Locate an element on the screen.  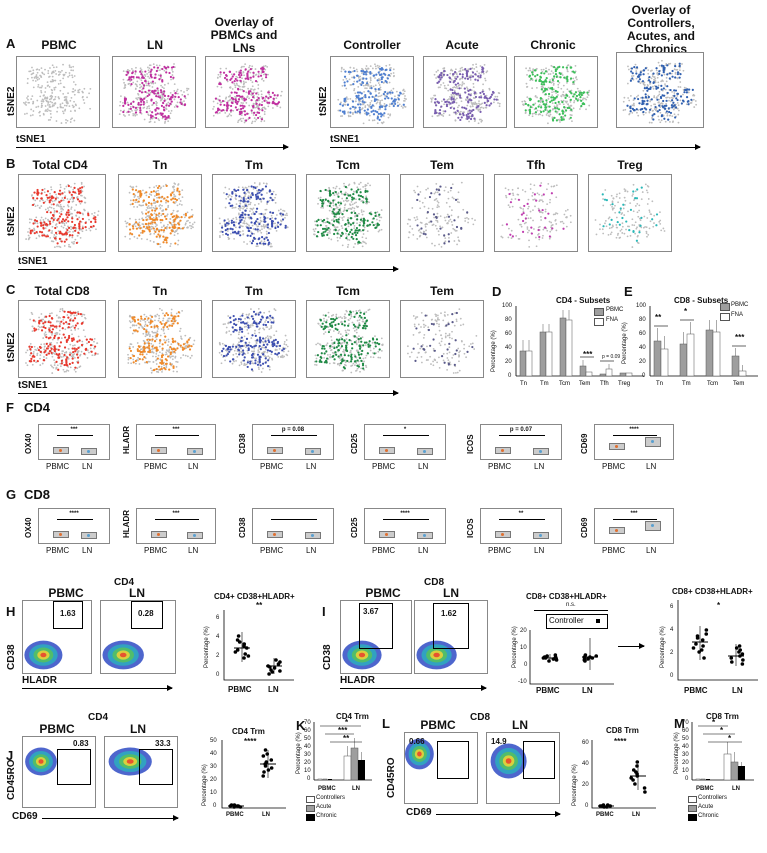
panel-d-sig-tem: *** is located at coordinates (588, 354).